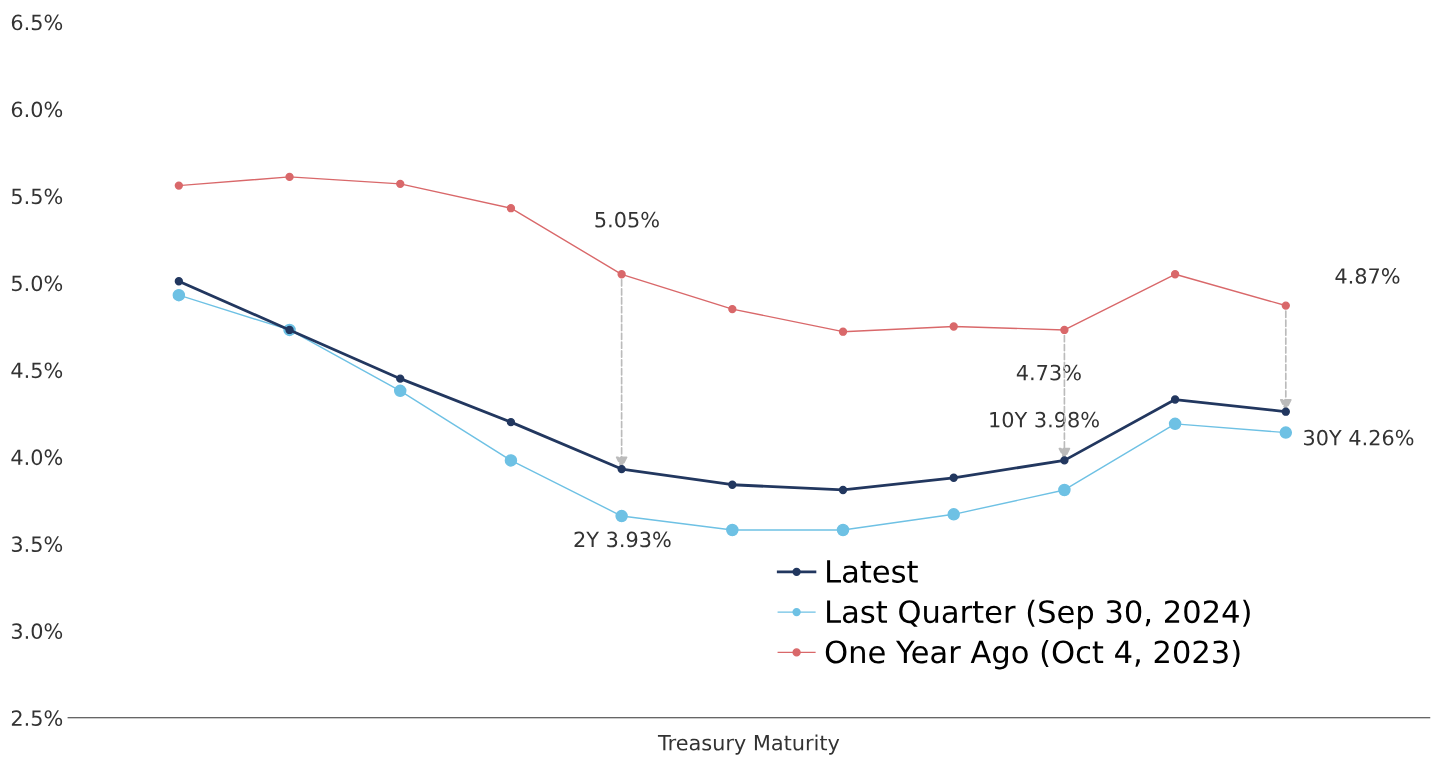 Image resolution: width=1450 pixels, height=762 pixels. What do you see at coordinates (37, 283) in the screenshot?
I see `y-tick-label: 5.0%` at bounding box center [37, 283].